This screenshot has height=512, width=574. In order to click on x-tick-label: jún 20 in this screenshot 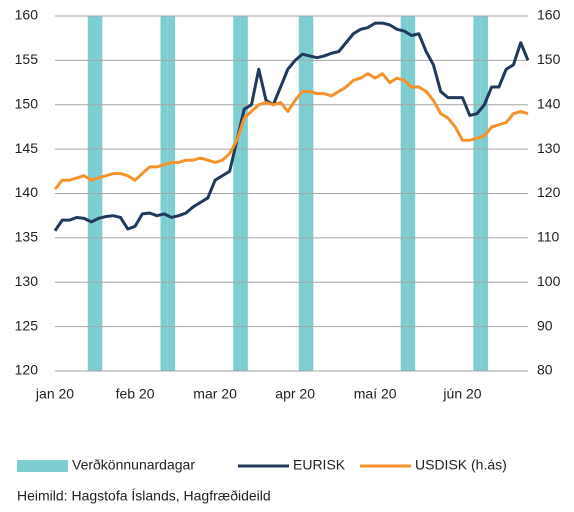, I will do `click(461, 394)`.